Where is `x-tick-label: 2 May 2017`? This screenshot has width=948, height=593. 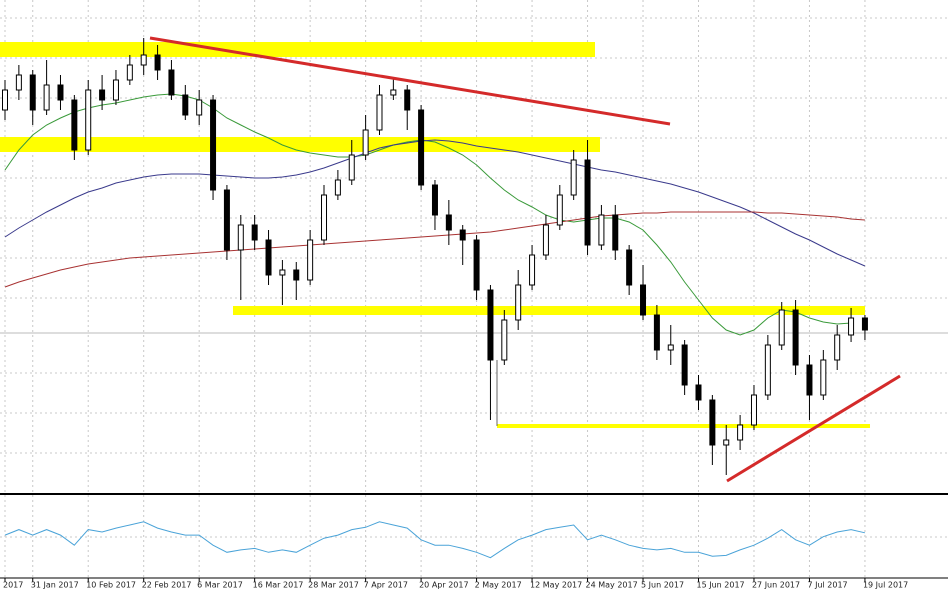 x-tick-label: 2 May 2017 is located at coordinates (498, 585).